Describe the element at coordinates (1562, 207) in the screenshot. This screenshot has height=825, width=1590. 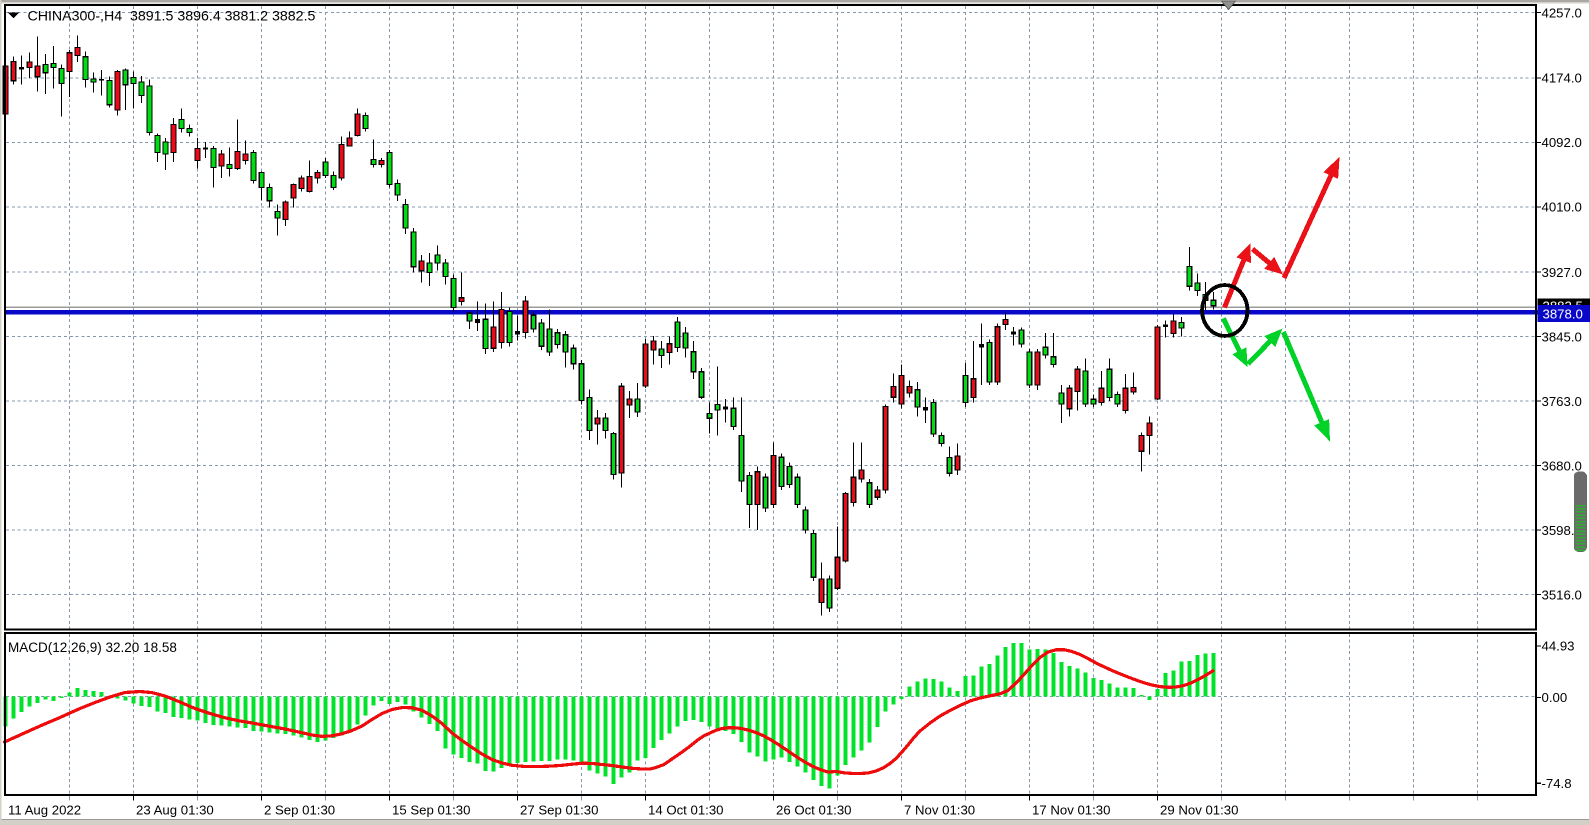
I see `svg-text: 4010.0` at that location.